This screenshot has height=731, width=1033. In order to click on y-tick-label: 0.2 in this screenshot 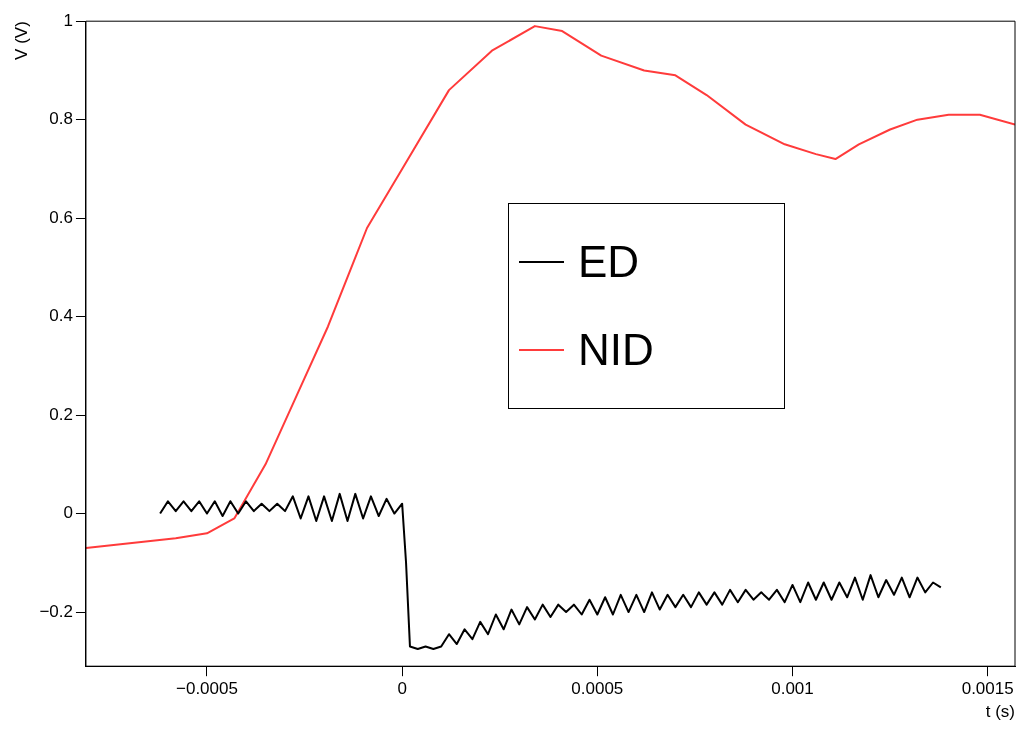, I will do `click(61, 414)`.